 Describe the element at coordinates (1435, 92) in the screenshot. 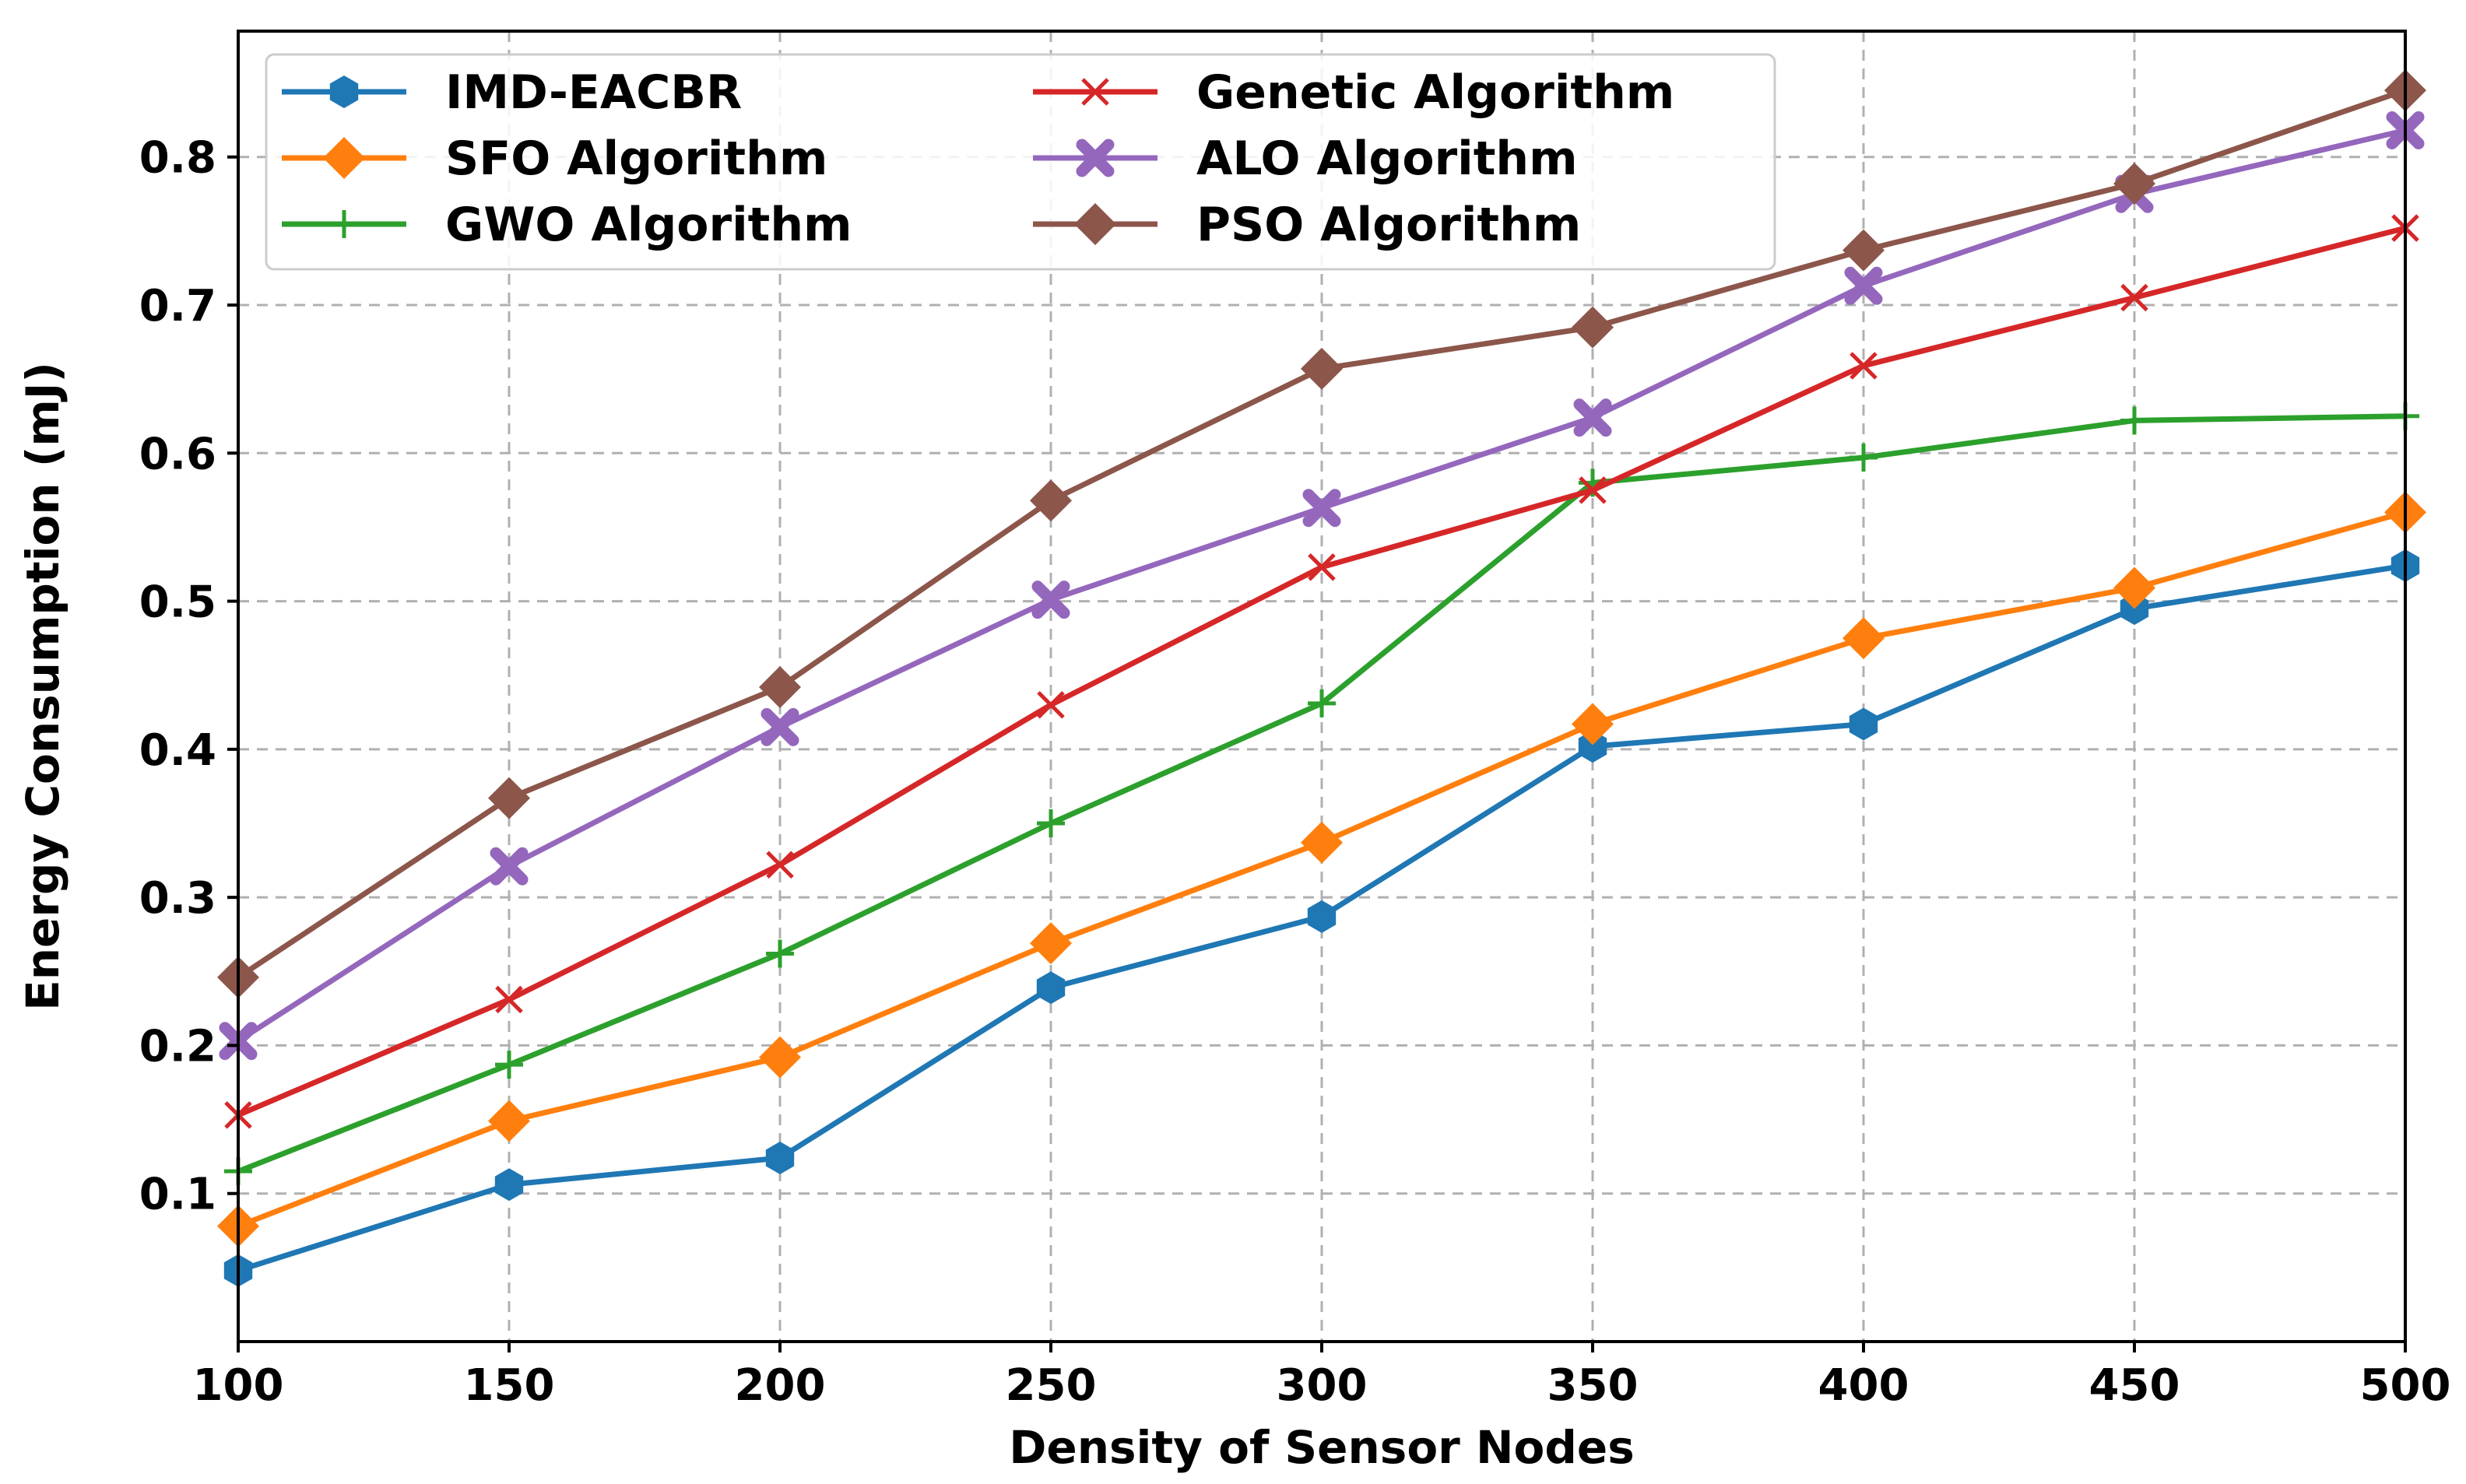

I see `legend-label-genetic-algorithm: Genetic Algorithm` at that location.